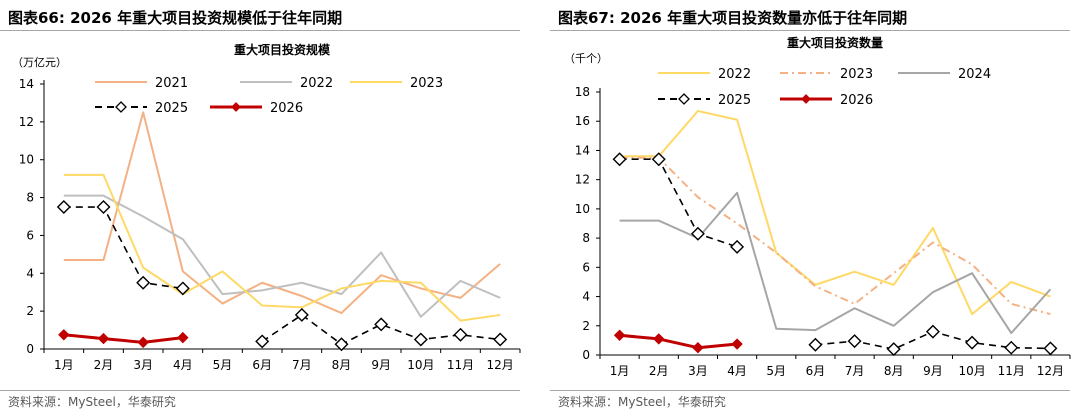 This screenshot has height=415, width=1080. Describe the element at coordinates (39, 62) in the screenshot. I see `y-axis-unit-label: （万亿元）` at that location.